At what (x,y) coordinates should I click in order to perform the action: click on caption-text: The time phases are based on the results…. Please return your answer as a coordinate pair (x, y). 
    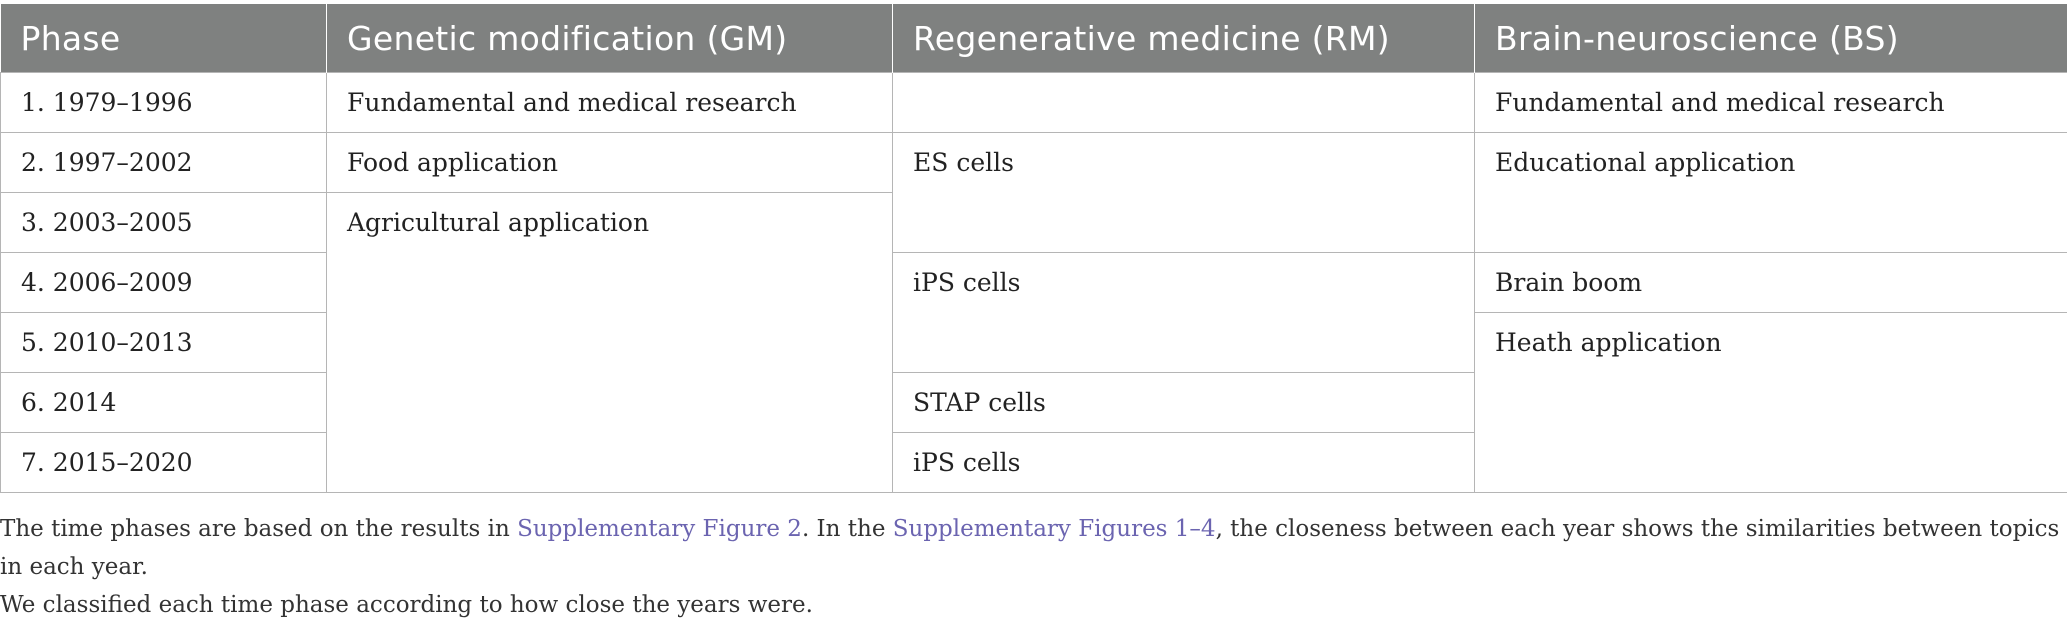
    Looking at the image, I should click on (258, 529).